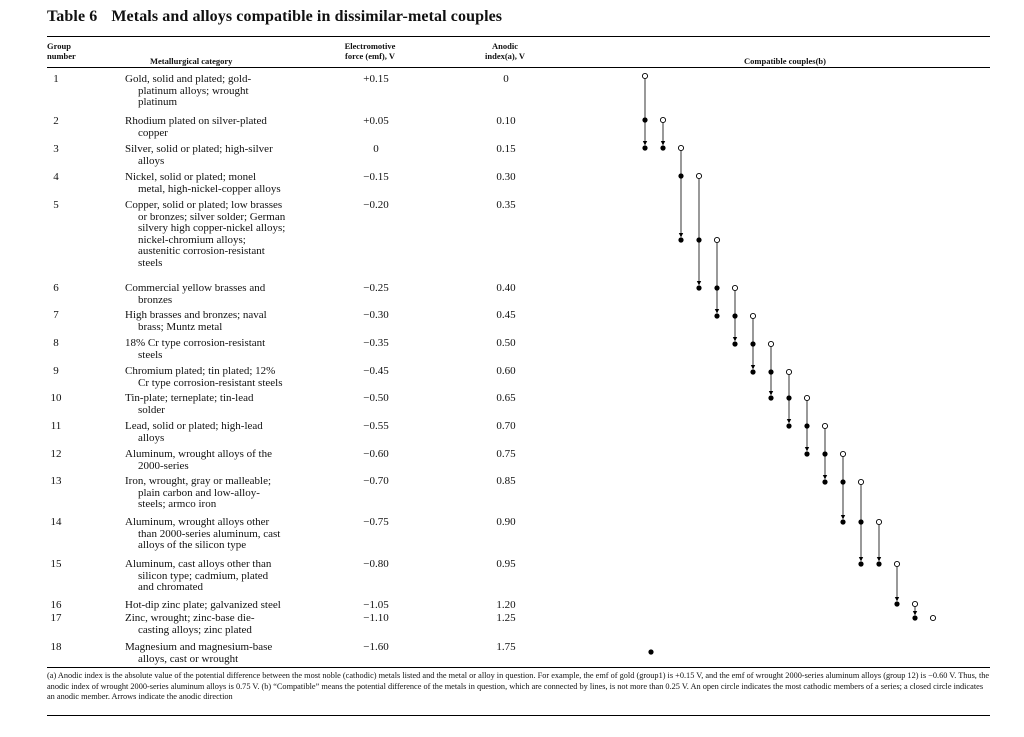  I want to click on anodic-index-value: 1.75, so click(506, 647).